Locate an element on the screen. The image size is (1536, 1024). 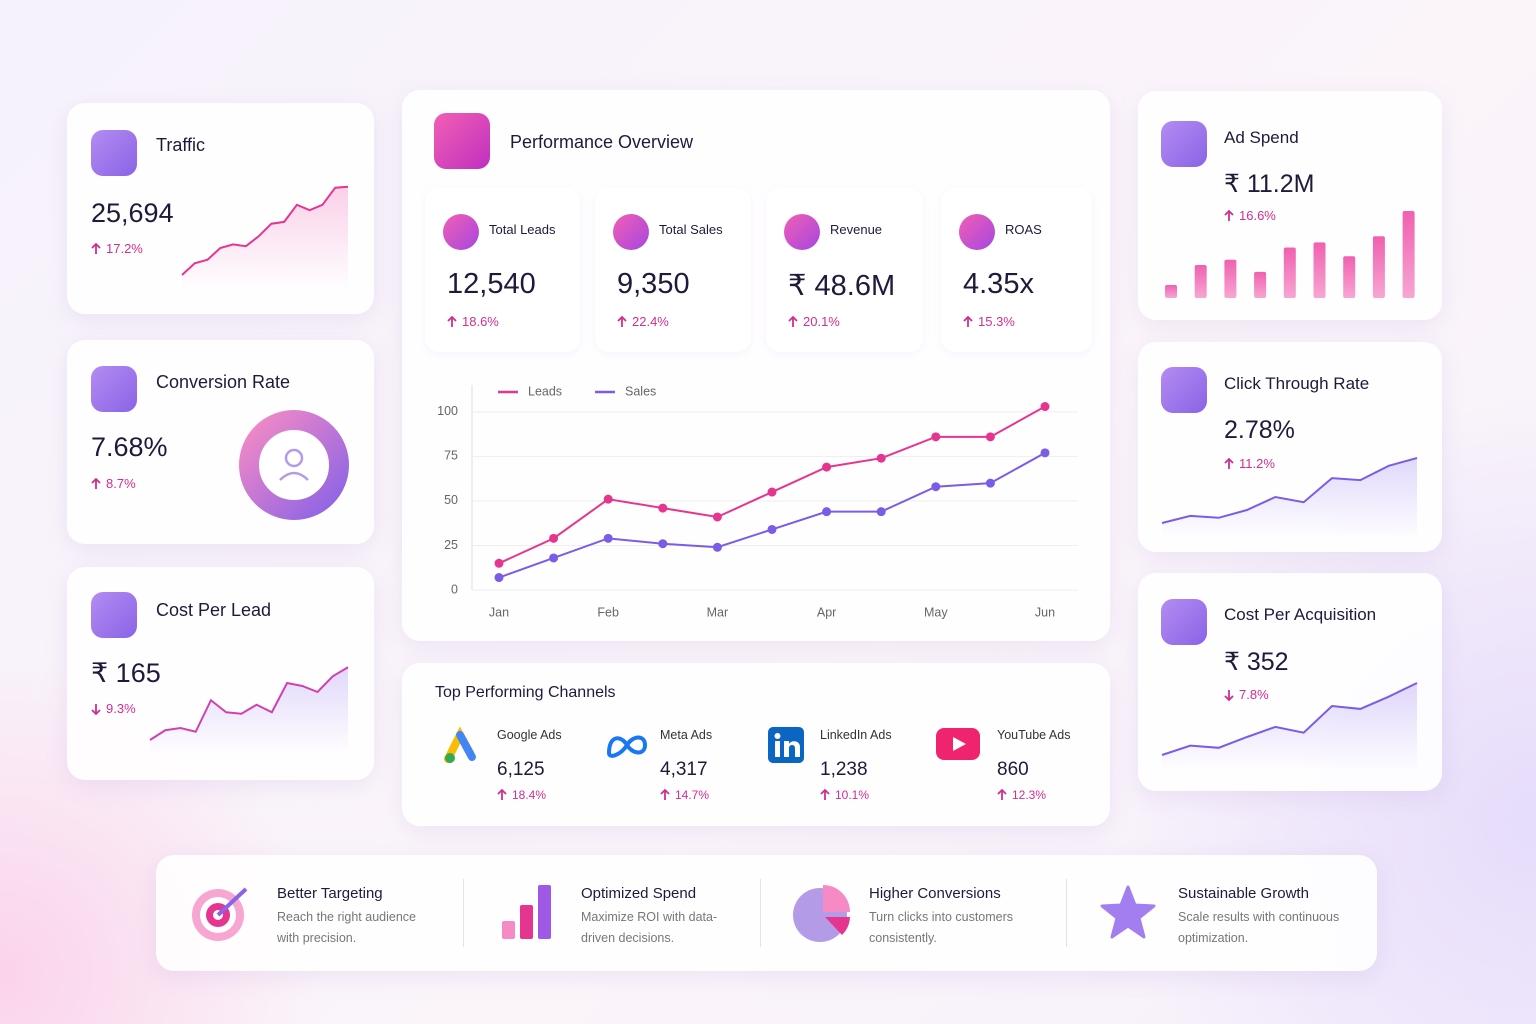
title: Traffic is located at coordinates (181, 145).